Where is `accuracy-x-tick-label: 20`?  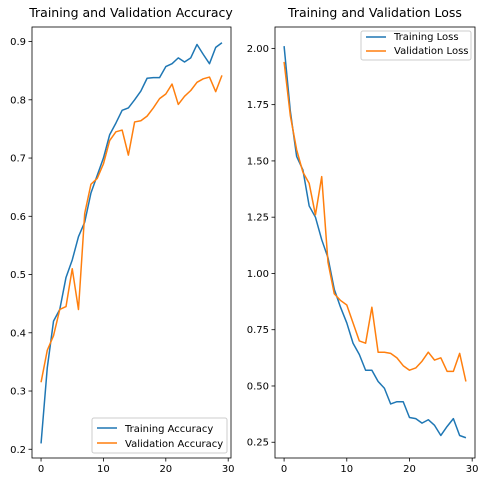 accuracy-x-tick-label: 20 is located at coordinates (165, 469).